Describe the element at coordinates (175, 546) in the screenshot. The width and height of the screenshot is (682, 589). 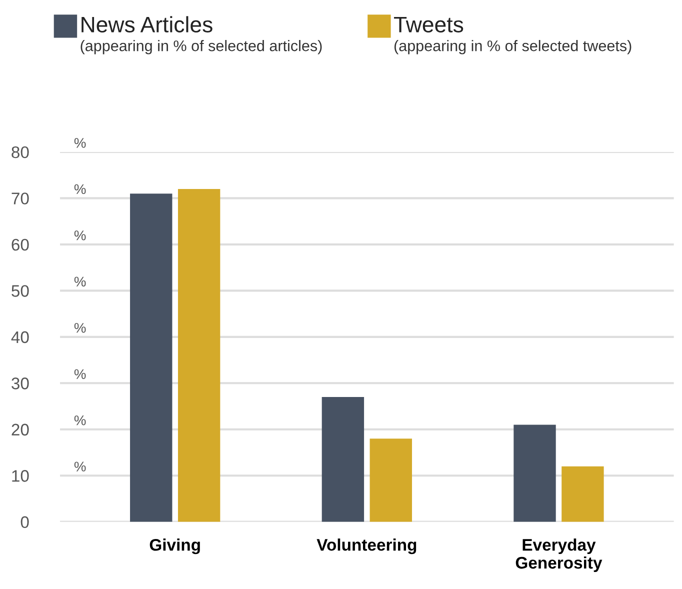
I see `x-tick-label: Giving` at that location.